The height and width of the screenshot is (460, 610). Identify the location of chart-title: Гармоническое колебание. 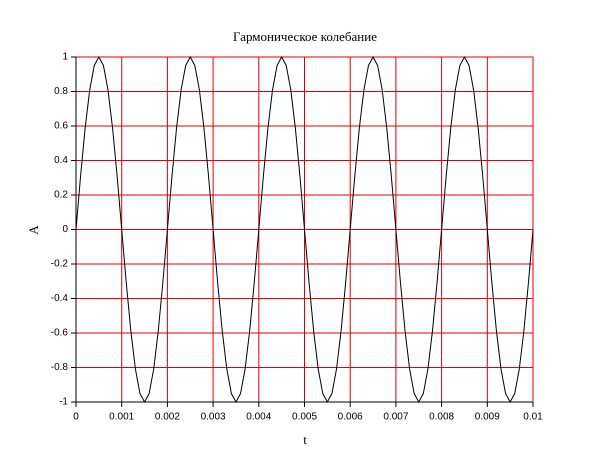
(305, 36).